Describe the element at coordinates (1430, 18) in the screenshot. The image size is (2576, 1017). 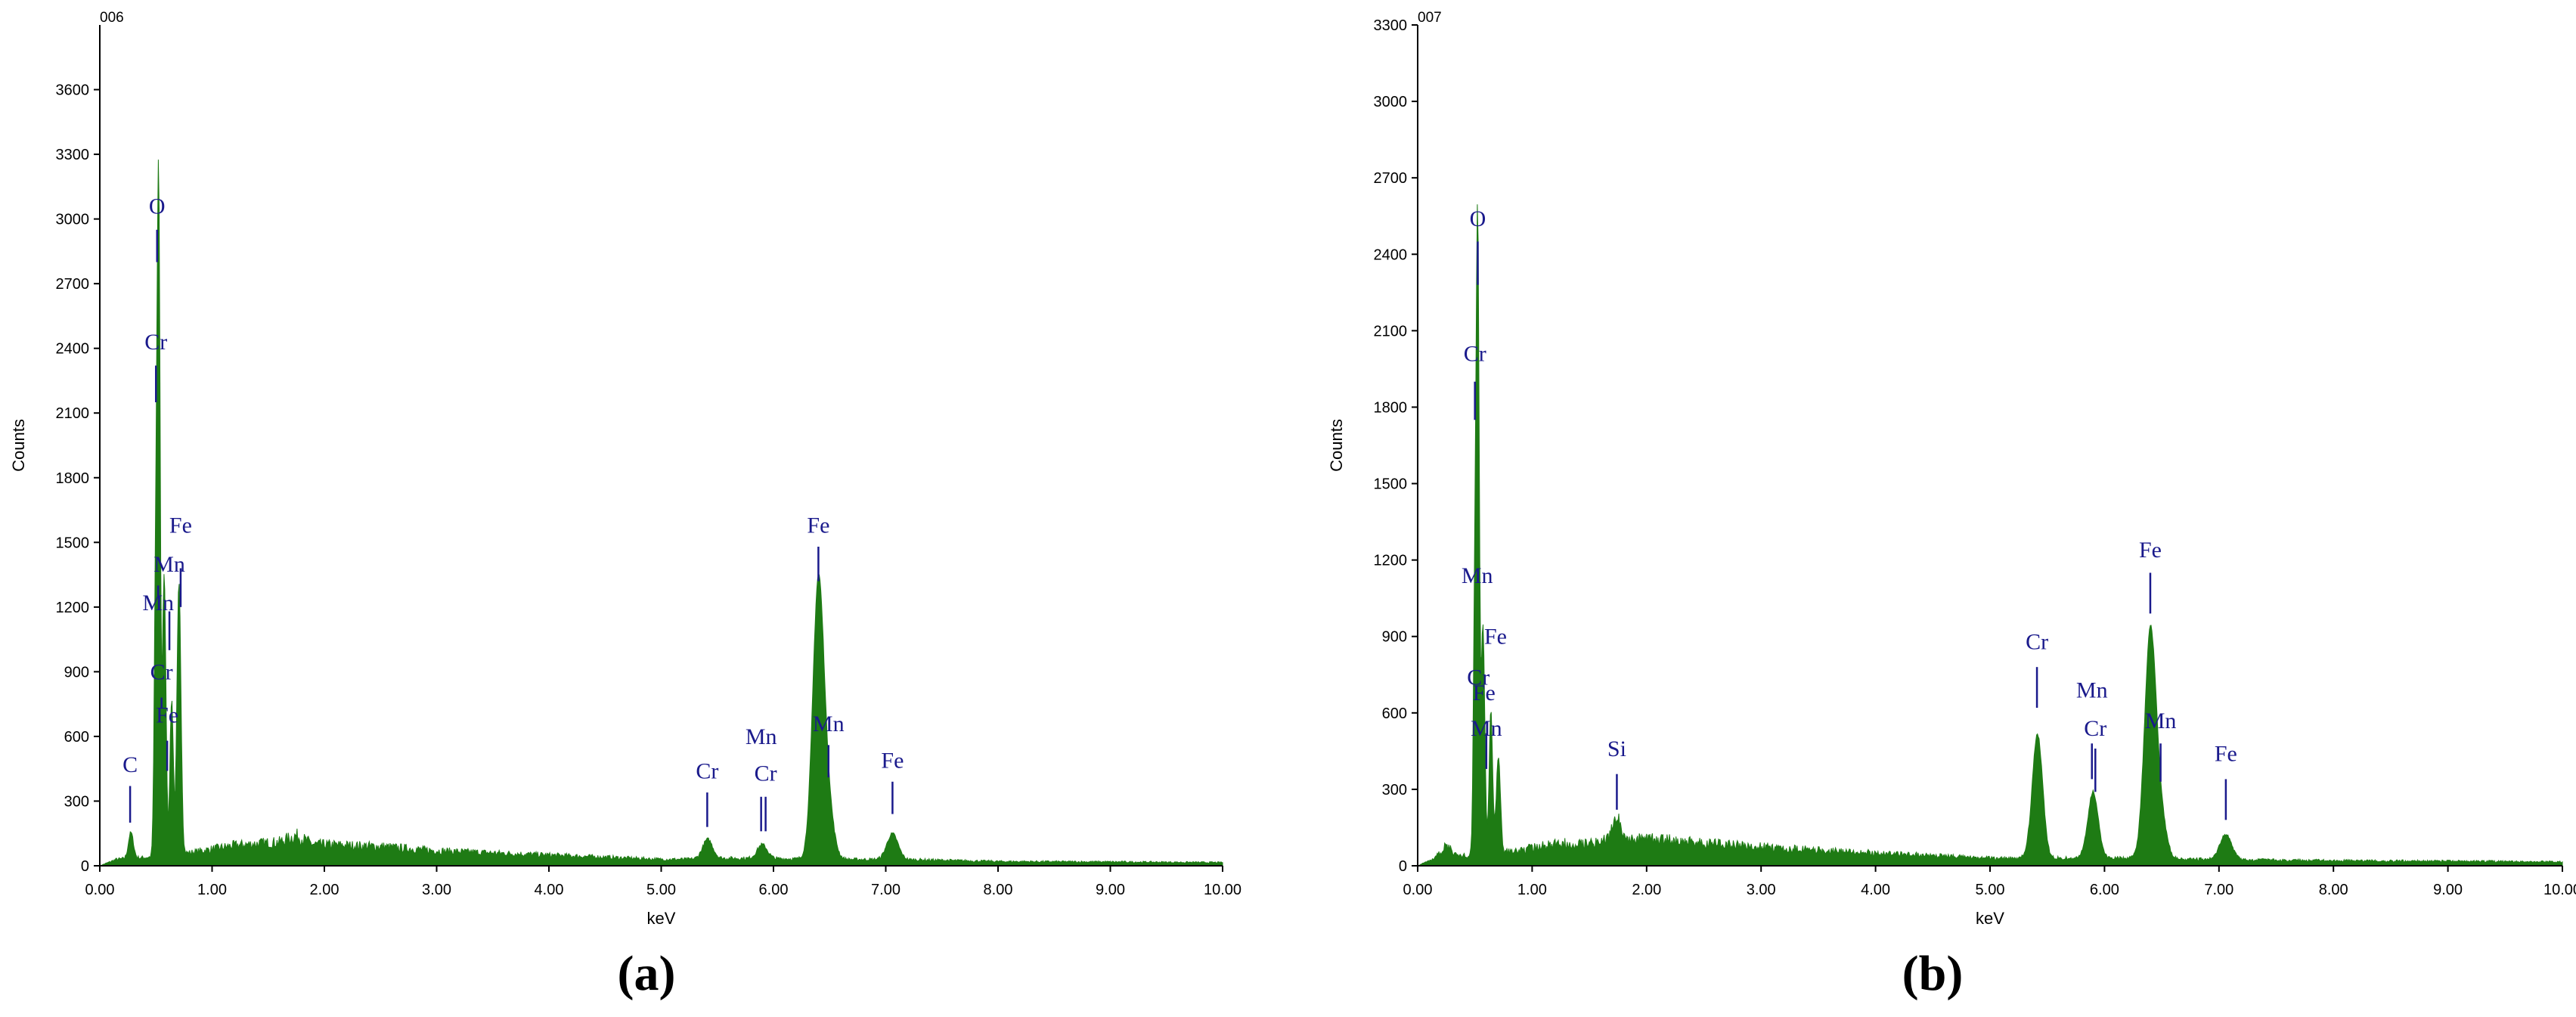
I see `spectrum-id: 007` at that location.